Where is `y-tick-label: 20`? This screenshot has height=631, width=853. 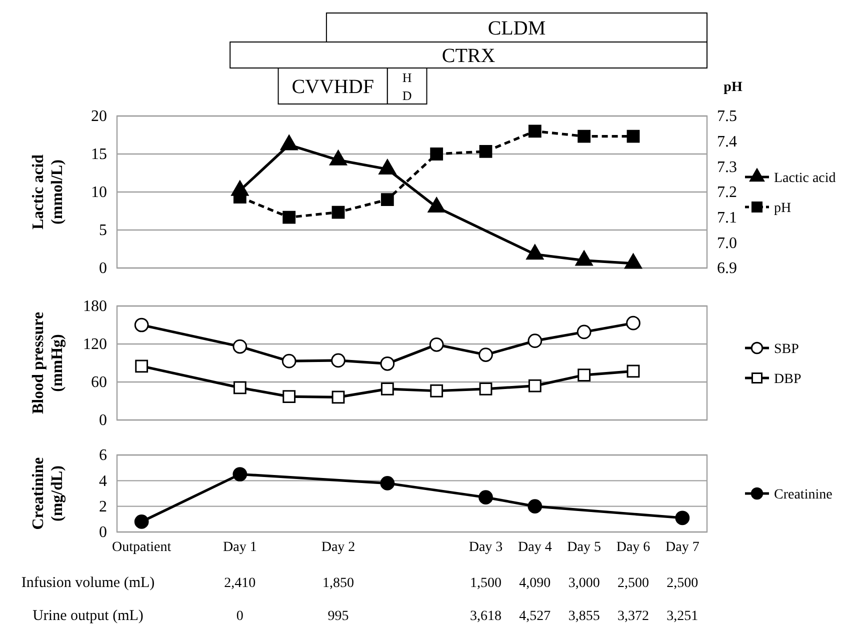 y-tick-label: 20 is located at coordinates (99, 117).